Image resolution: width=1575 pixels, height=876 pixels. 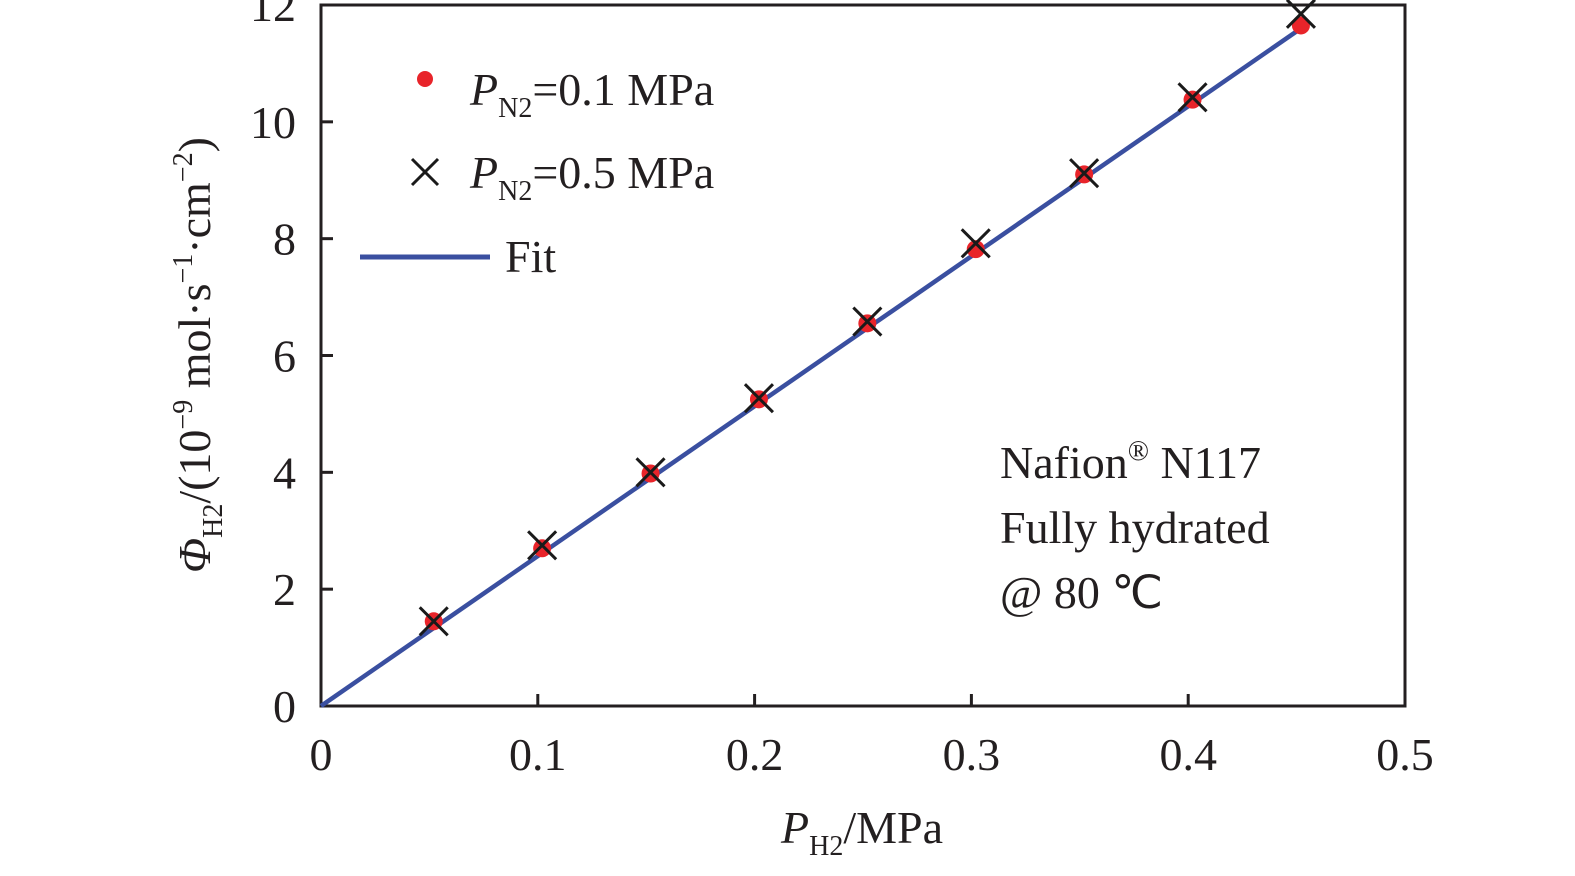 I want to click on y-axis-label: ΦH2/(10−9 mol·s−1·cm−2), so click(x=198, y=355).